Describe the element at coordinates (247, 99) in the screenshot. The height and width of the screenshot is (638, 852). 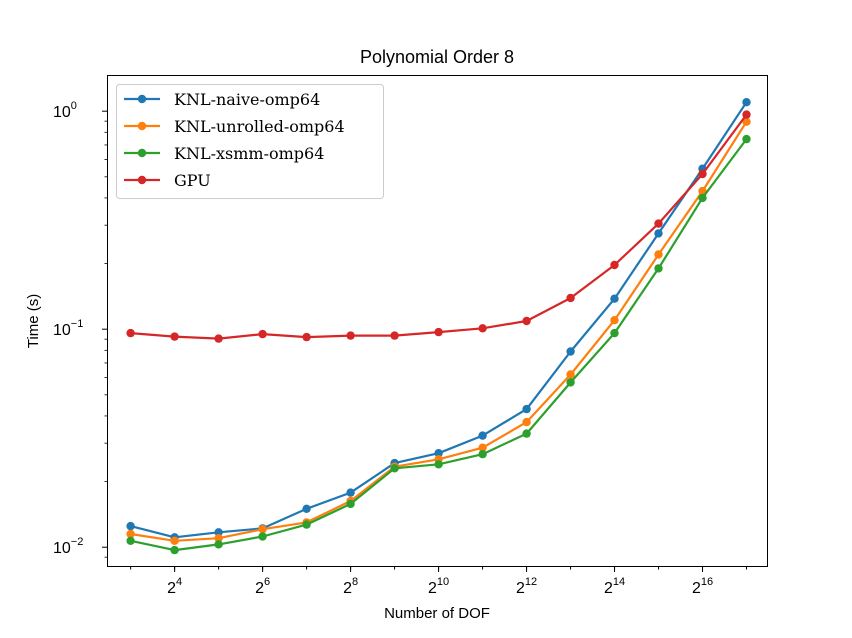
I see `legend-label: KNL-naive-omp64` at that location.